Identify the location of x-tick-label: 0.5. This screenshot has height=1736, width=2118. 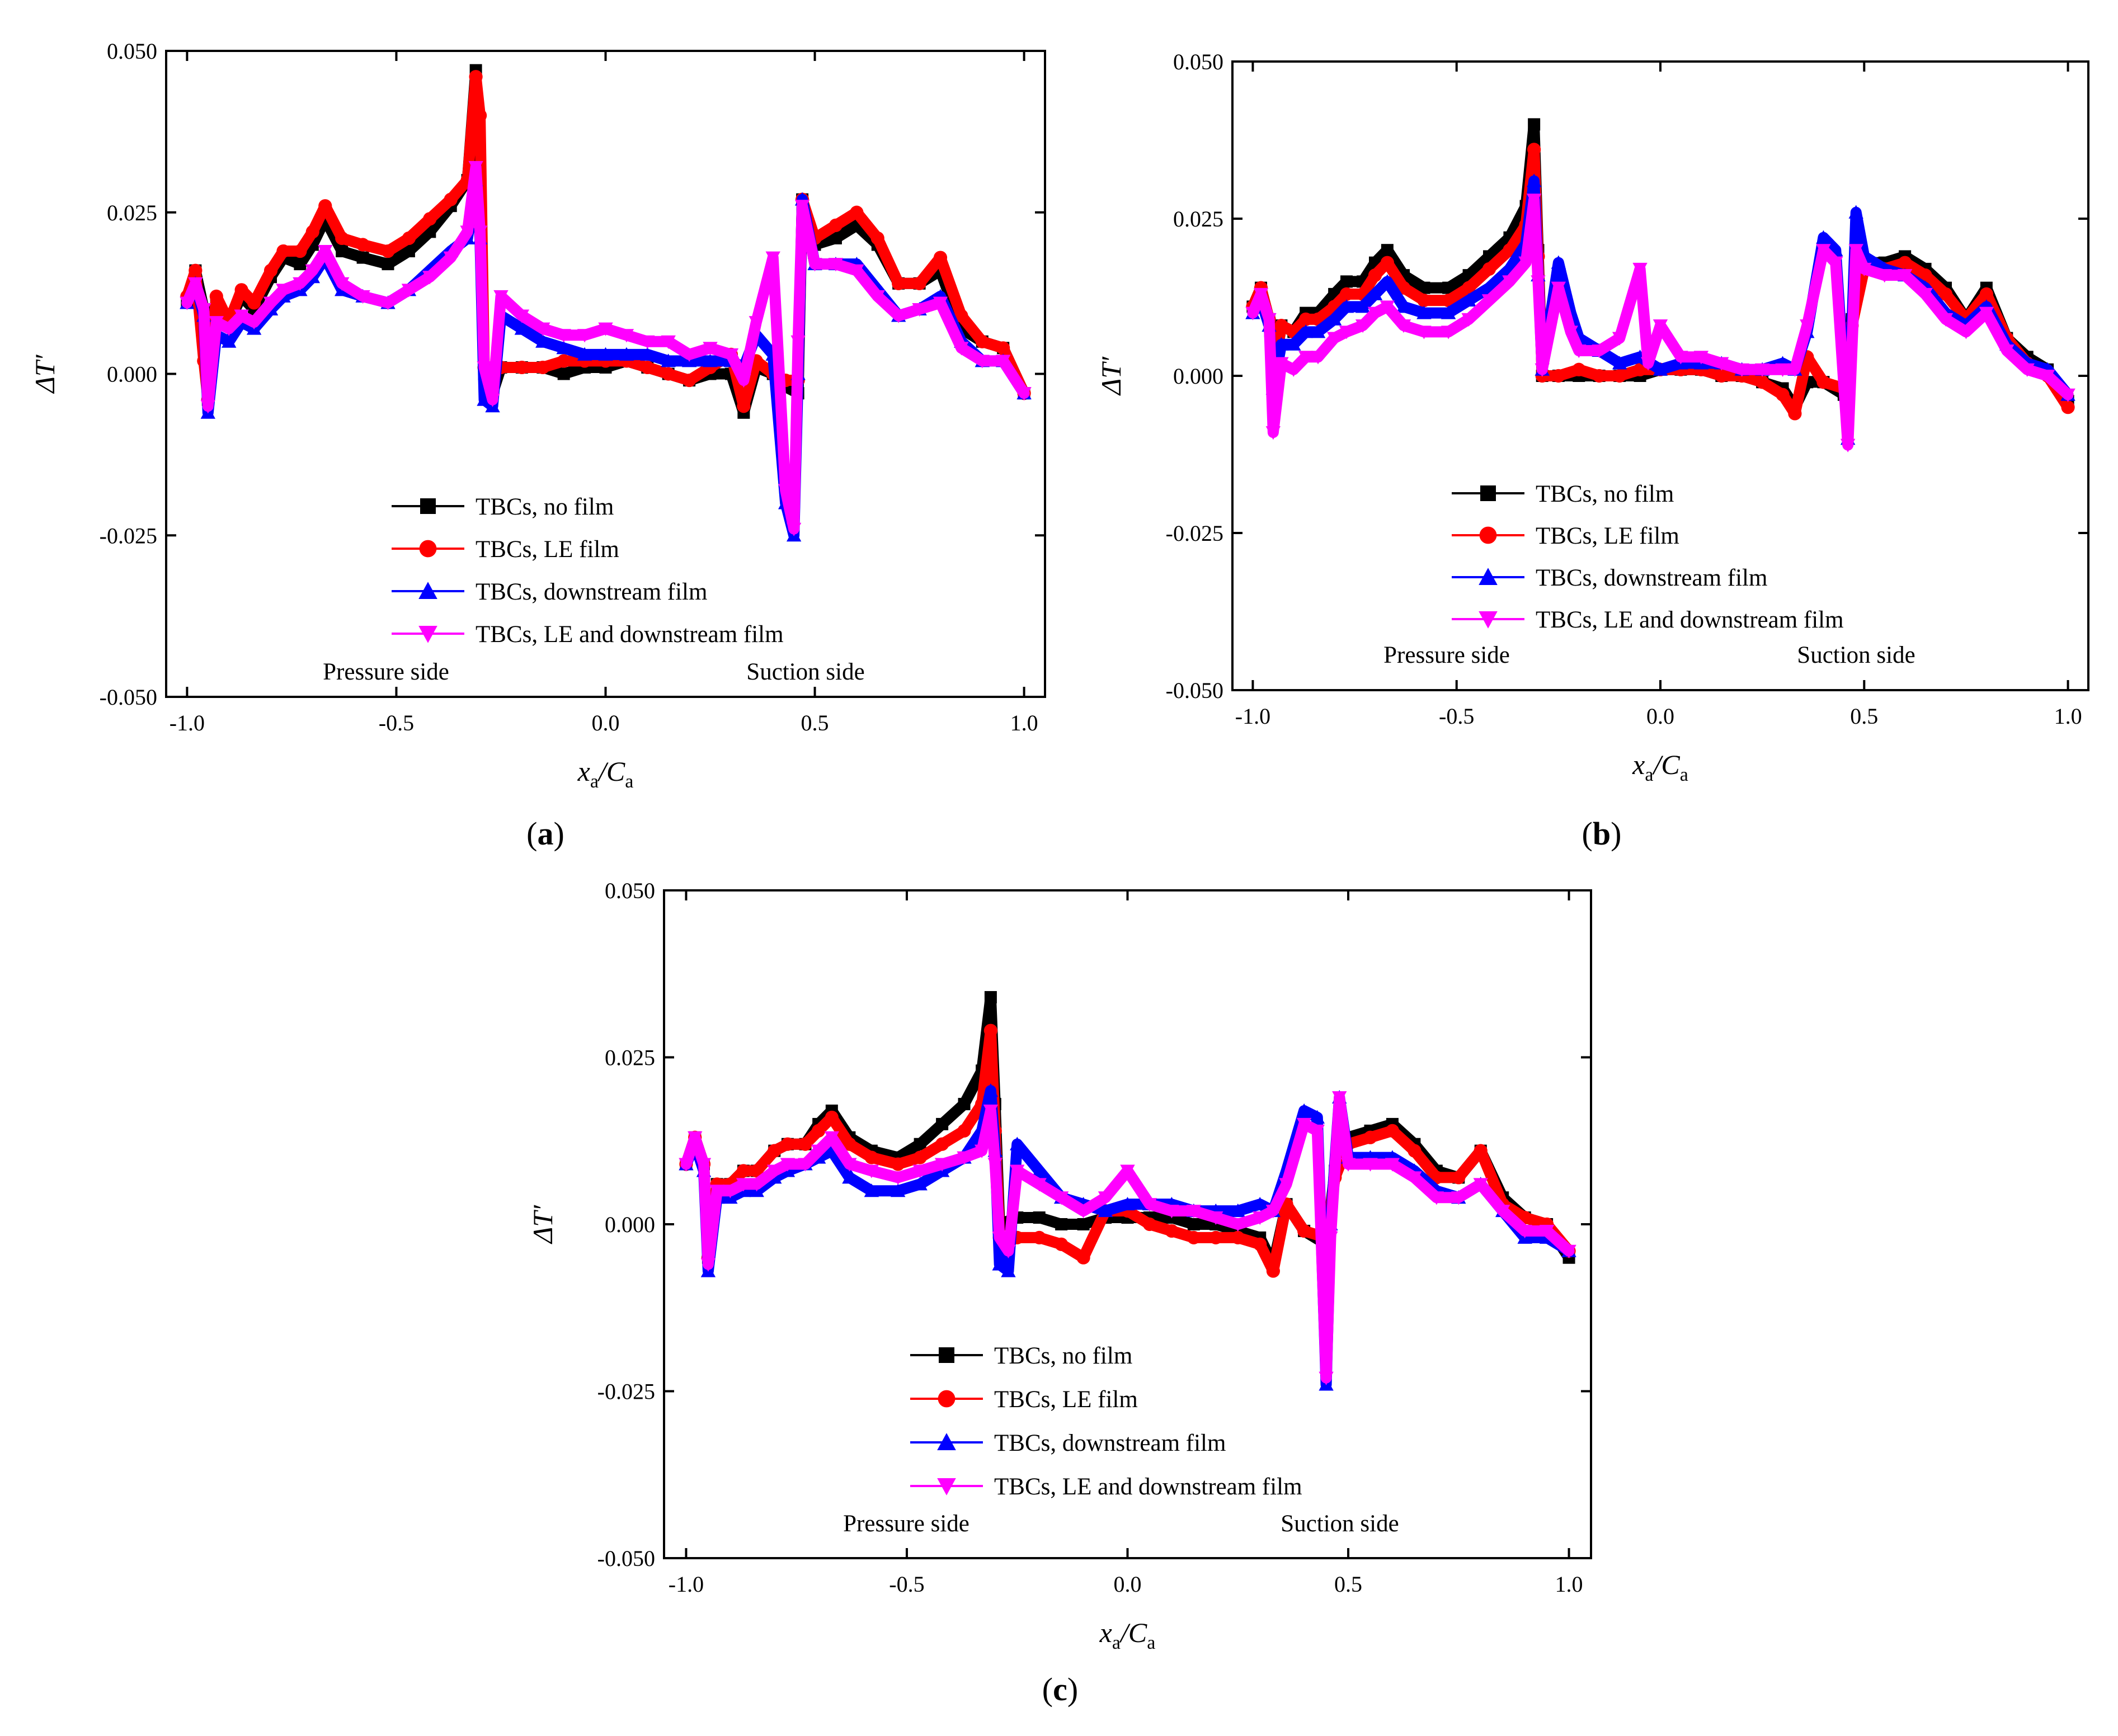
(1864, 716).